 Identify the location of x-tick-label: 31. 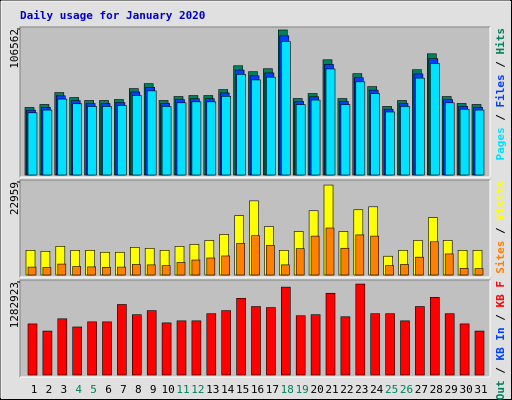
(480, 389).